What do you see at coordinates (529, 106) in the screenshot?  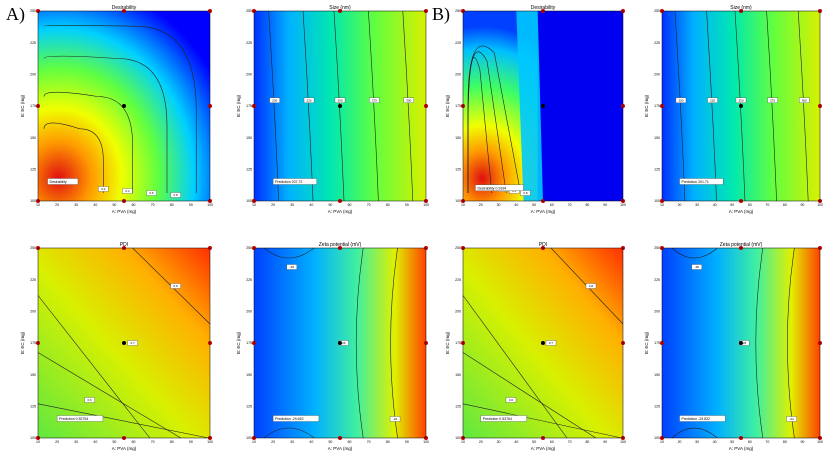 I see `edge-band` at bounding box center [529, 106].